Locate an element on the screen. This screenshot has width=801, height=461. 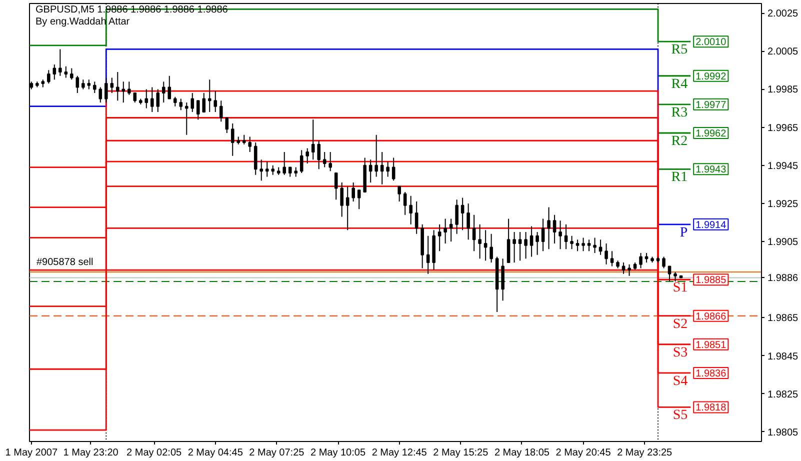
x-tick-label: 1 May 2007 is located at coordinates (31, 453).